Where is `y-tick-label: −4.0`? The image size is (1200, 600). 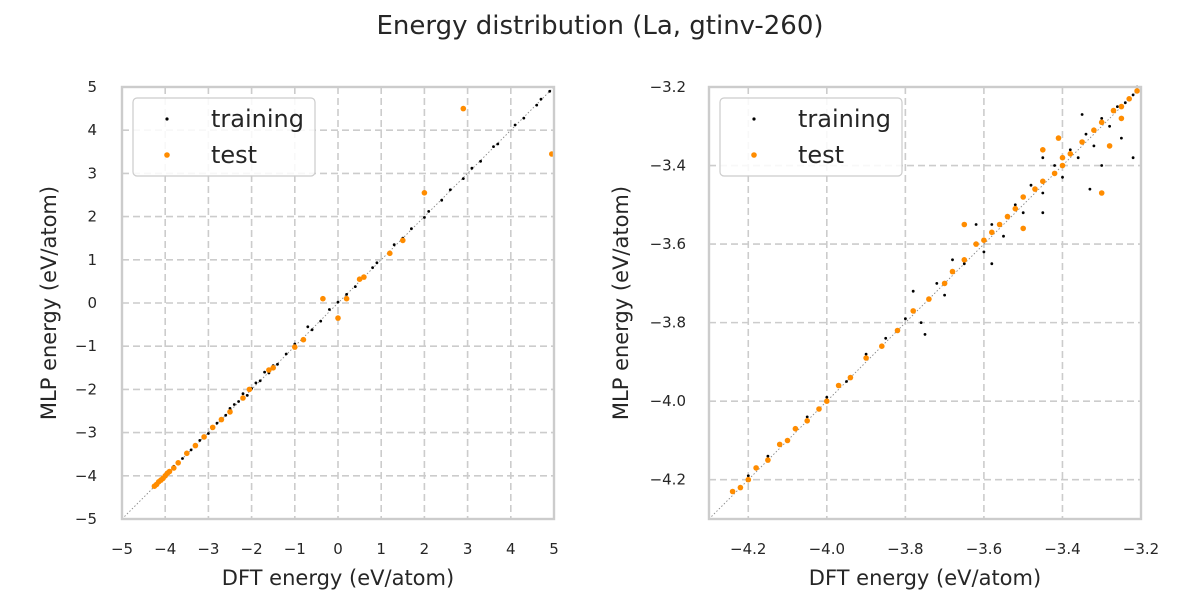
y-tick-label: −4.0 is located at coordinates (668, 401).